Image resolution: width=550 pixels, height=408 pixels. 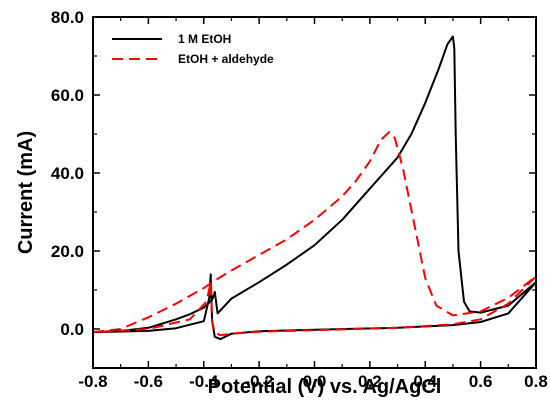 What do you see at coordinates (92, 381) in the screenshot?
I see `x-tick-label: -0.8` at bounding box center [92, 381].